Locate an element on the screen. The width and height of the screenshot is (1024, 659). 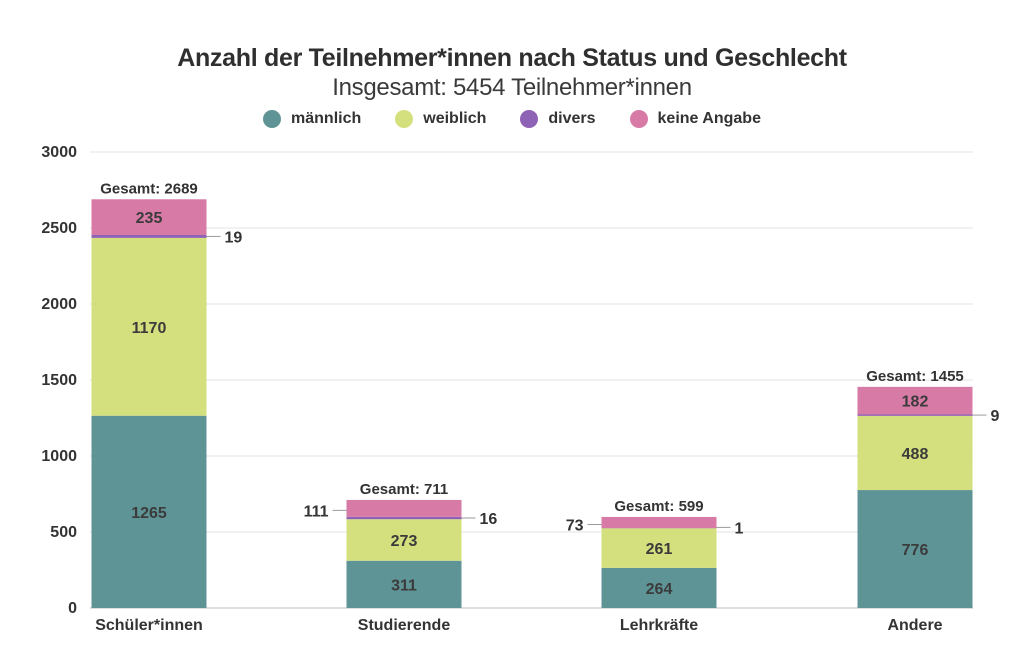
legend: männlich weiblich divers keine Angabe is located at coordinates (512, 119).